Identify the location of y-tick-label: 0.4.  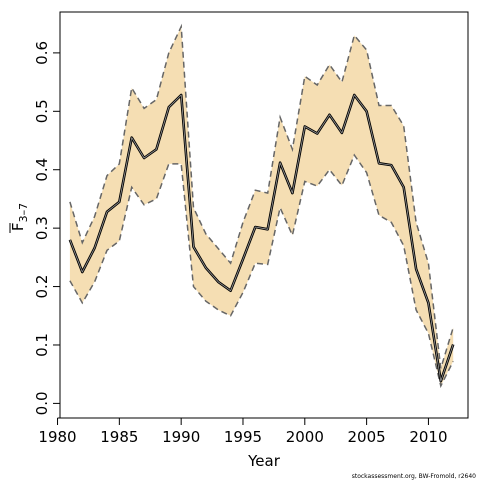
(42, 170).